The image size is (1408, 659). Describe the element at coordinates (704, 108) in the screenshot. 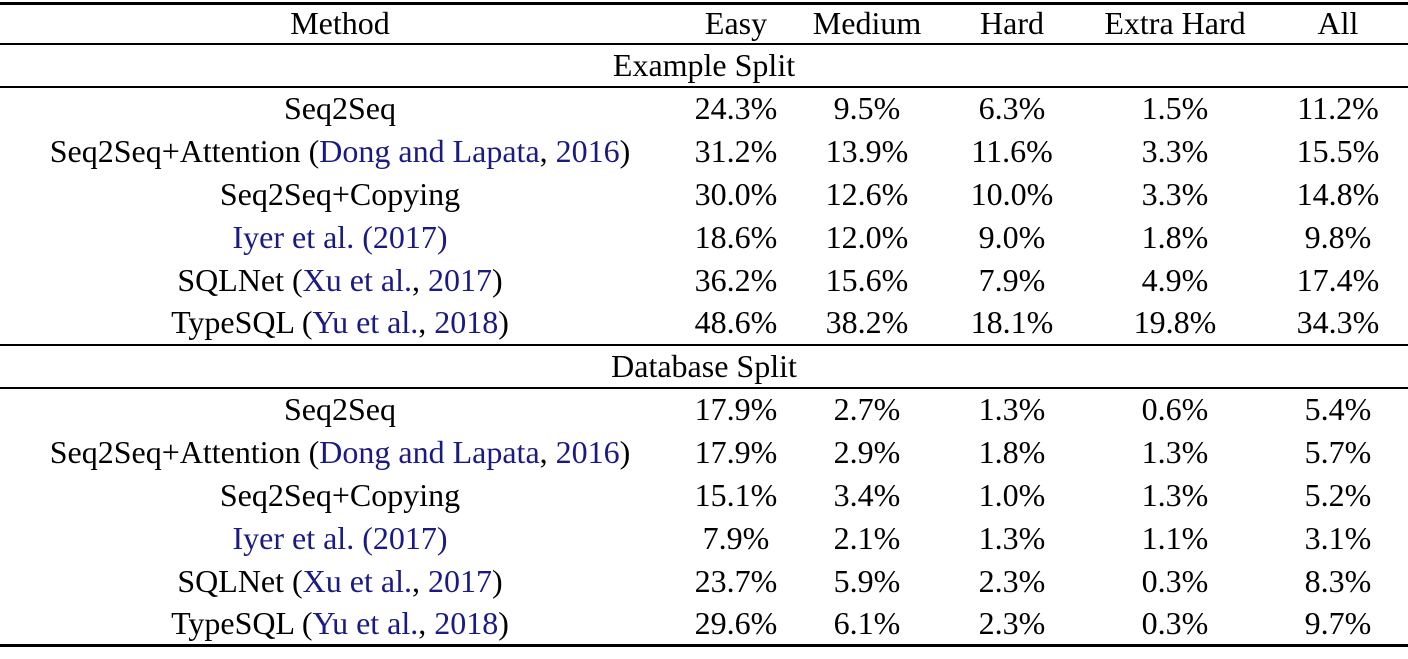

I see `table-row: Seq2Seq 24.3% 9.5% 6.3% 1.5% 11.2%` at that location.